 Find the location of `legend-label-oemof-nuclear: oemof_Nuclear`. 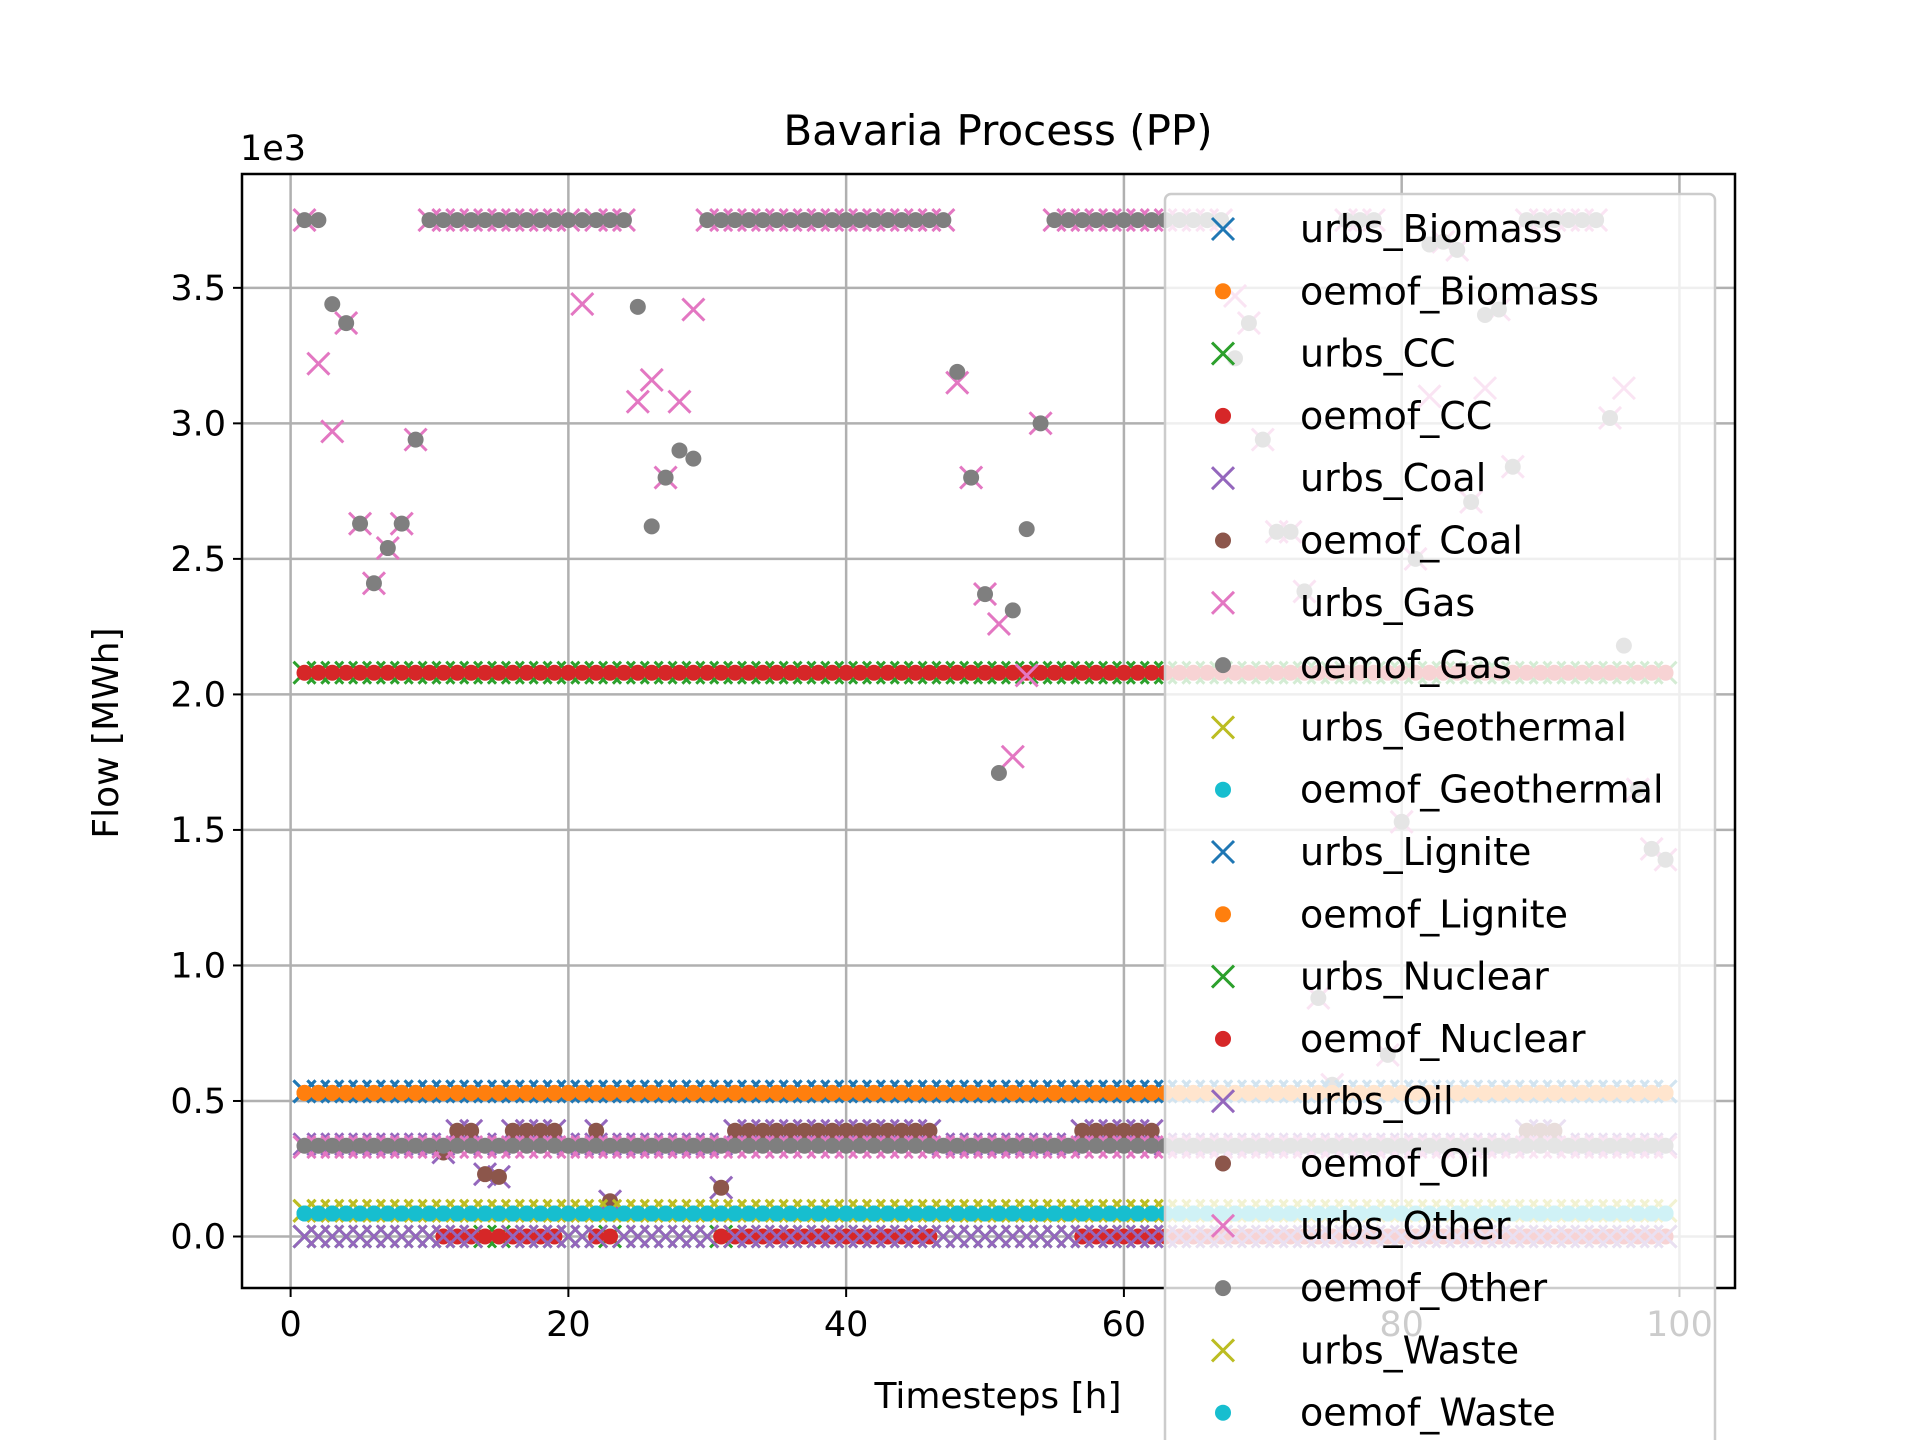

legend-label-oemof-nuclear: oemof_Nuclear is located at coordinates (1443, 1039).